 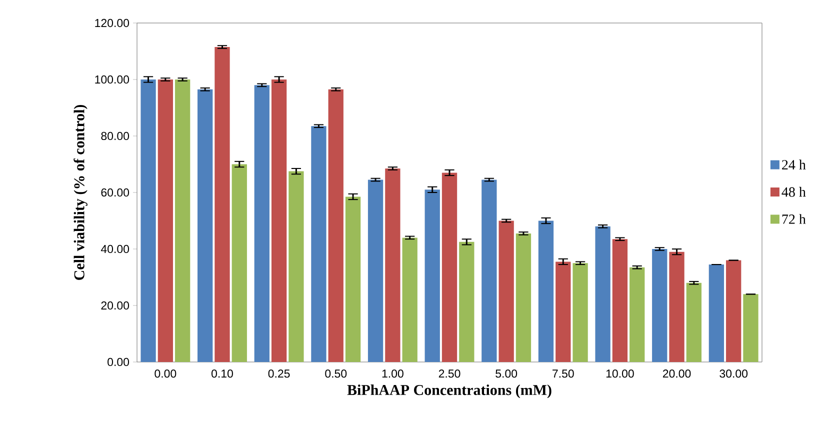 I want to click on y-axis-title: Cell viability (% of control), so click(x=81, y=192).